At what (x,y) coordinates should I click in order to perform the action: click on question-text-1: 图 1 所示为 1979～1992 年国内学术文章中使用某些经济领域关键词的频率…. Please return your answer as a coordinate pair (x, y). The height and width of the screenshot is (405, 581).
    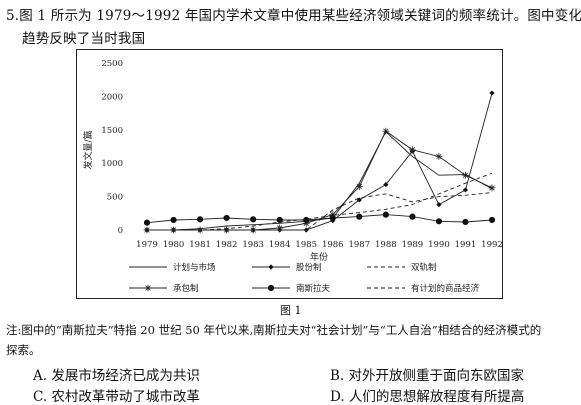
    Looking at the image, I should click on (300, 16).